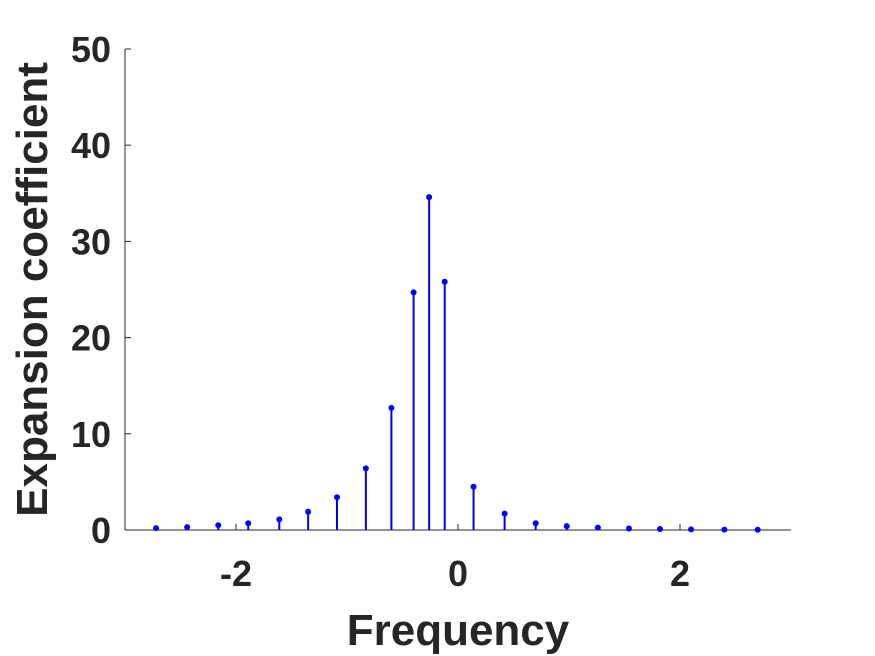 The width and height of the screenshot is (875, 656). What do you see at coordinates (32, 289) in the screenshot?
I see `y-axis-label: Expansion coefficient` at bounding box center [32, 289].